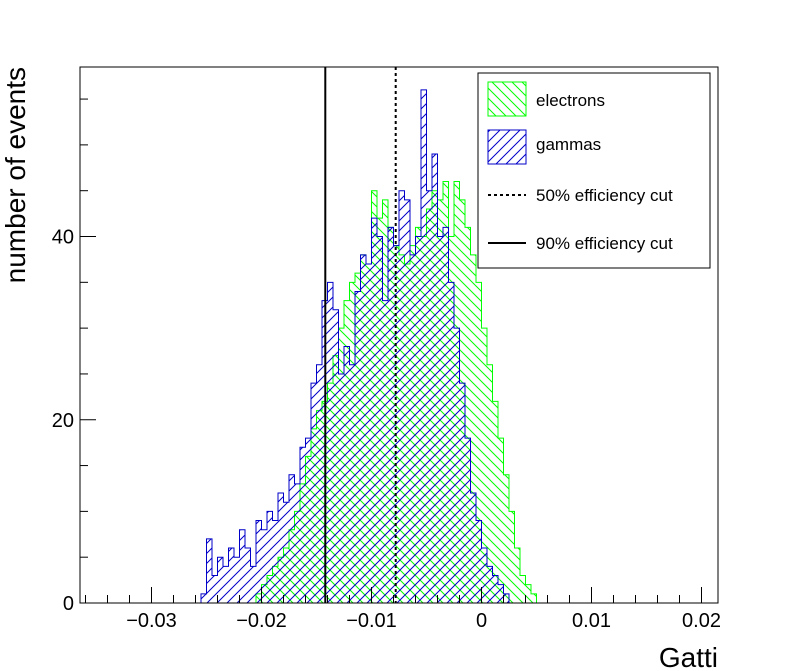 The width and height of the screenshot is (798, 671). What do you see at coordinates (568, 144) in the screenshot?
I see `legend-gammas-label: gammas` at bounding box center [568, 144].